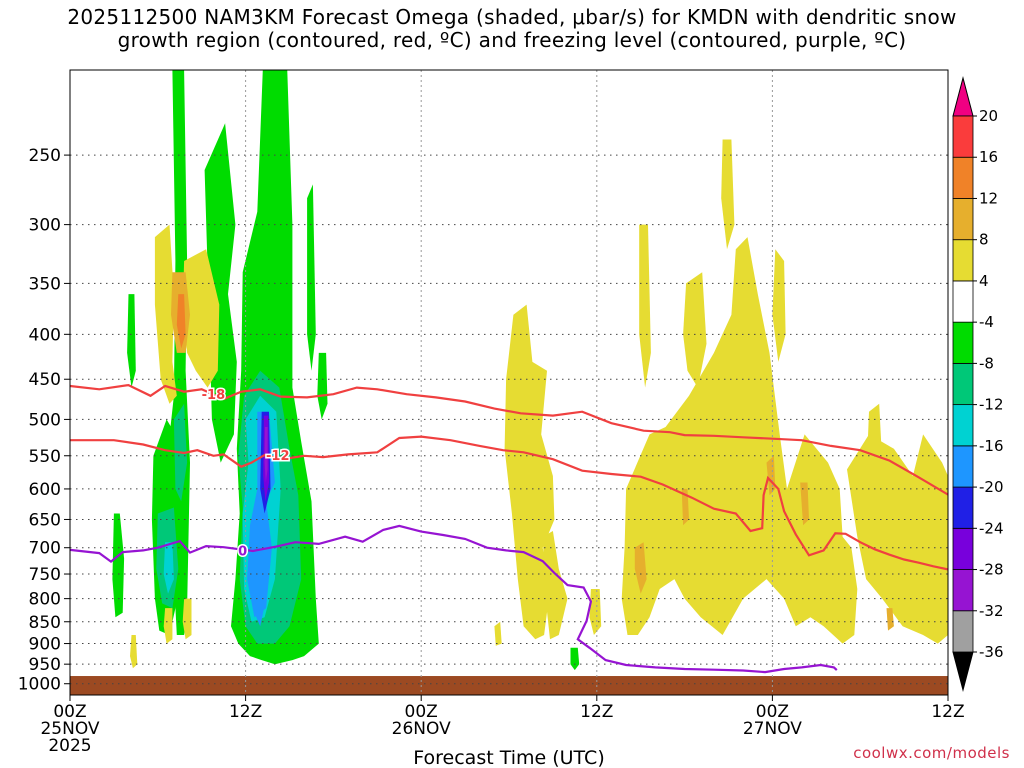 The image size is (1024, 768). Describe the element at coordinates (45, 600) in the screenshot. I see `y-tick-label: 800` at that location.